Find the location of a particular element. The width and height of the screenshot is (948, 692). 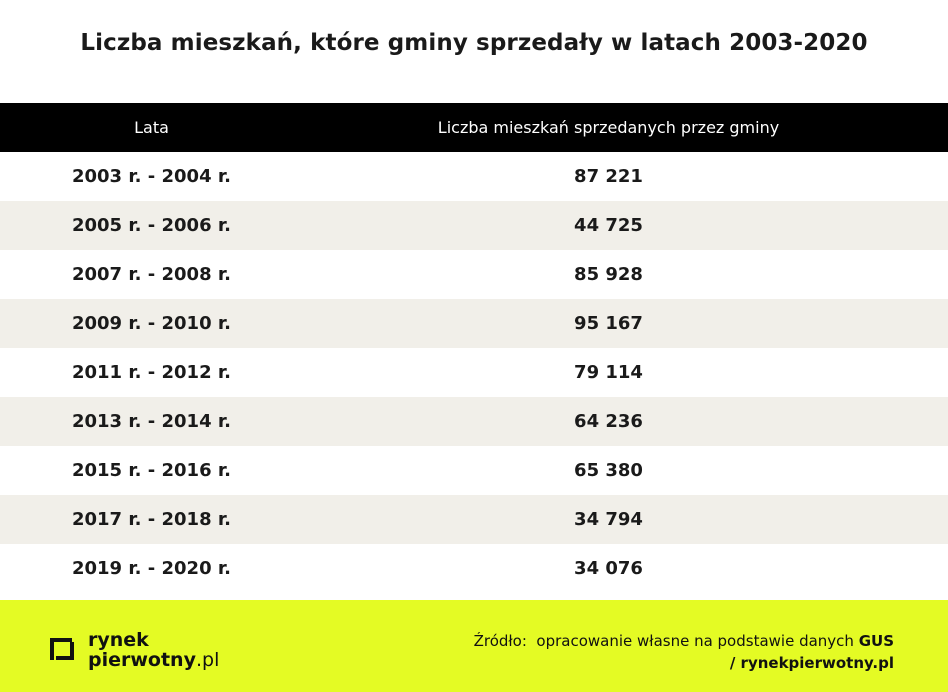

period-cell: 2011 r. - 2012 r. is located at coordinates (151, 372).